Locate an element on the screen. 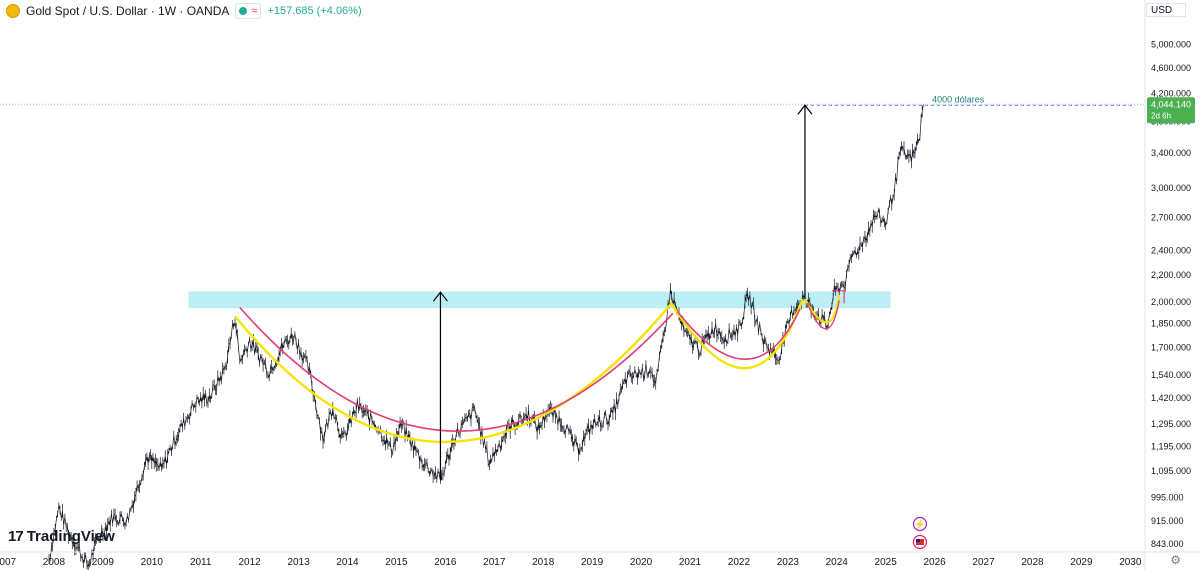 This screenshot has height=570, width=1200. x-tick-label: 2024 is located at coordinates (837, 562).